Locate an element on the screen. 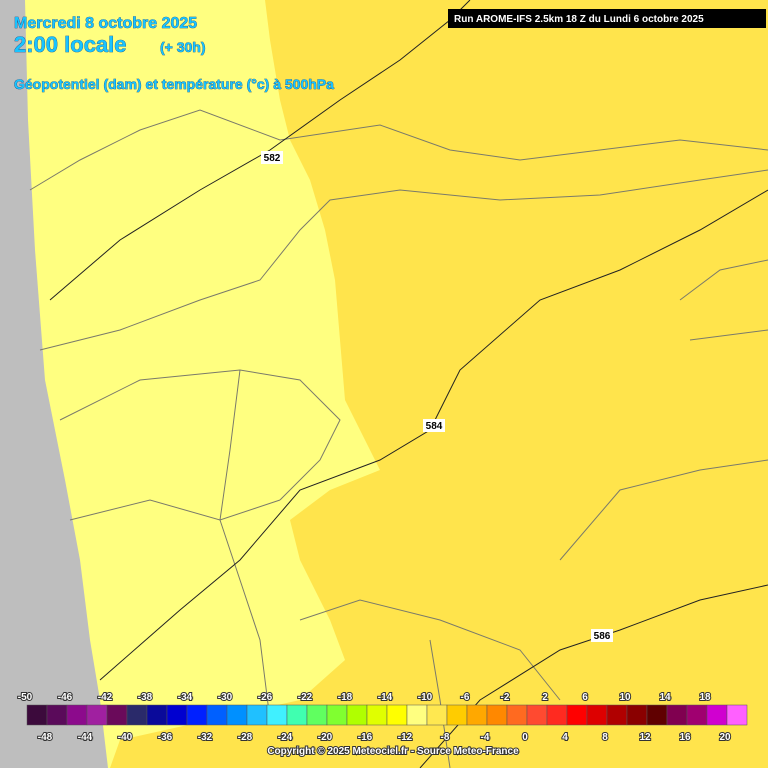 The width and height of the screenshot is (768, 768). colorbar-label: -40 is located at coordinates (125, 737).